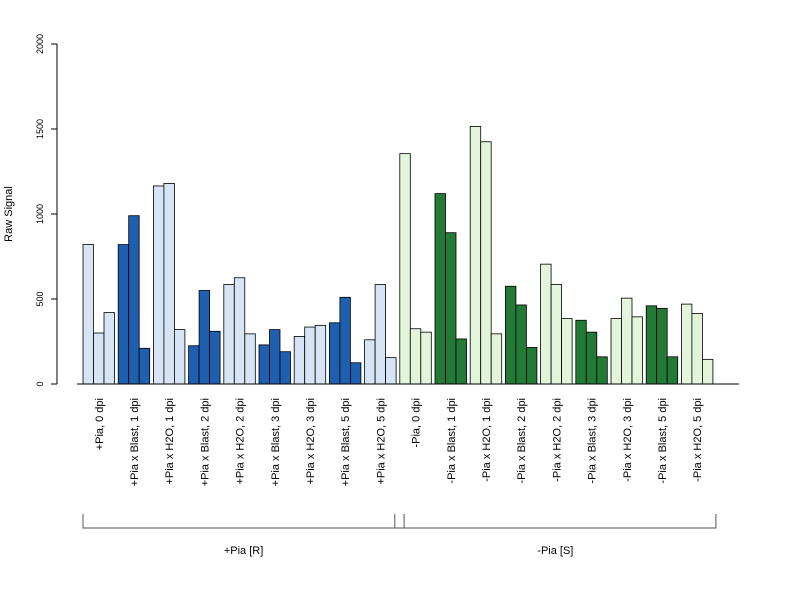  I want to click on y-tick-label: 1000, so click(40, 214).